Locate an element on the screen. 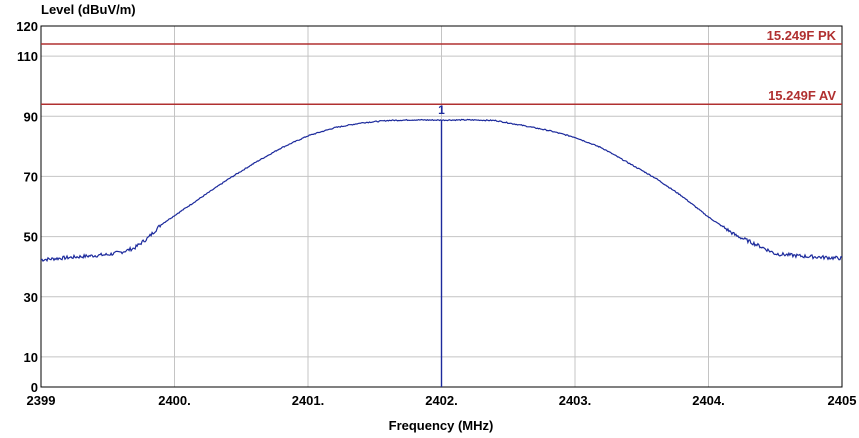 This screenshot has height=438, width=859. limit-label: 15.249F PK is located at coordinates (802, 35).